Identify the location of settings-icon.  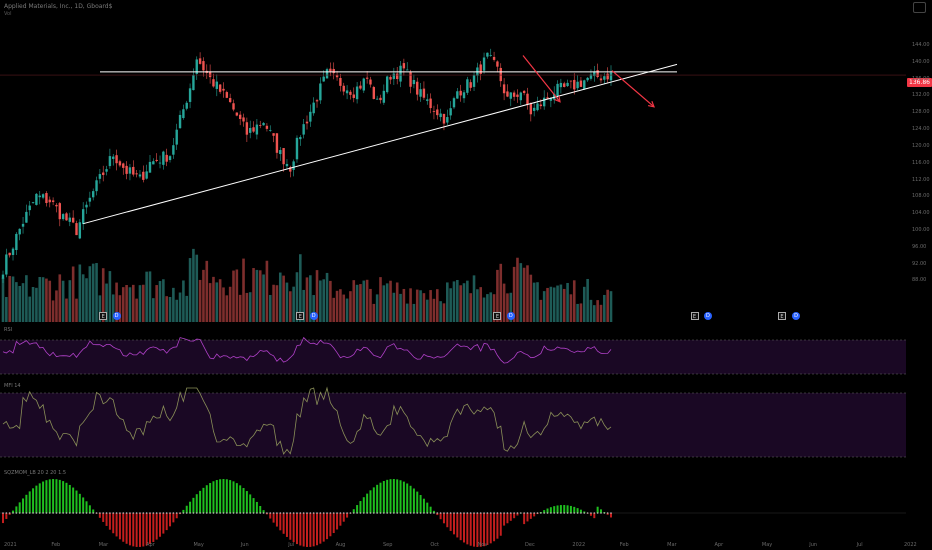
(919, 7).